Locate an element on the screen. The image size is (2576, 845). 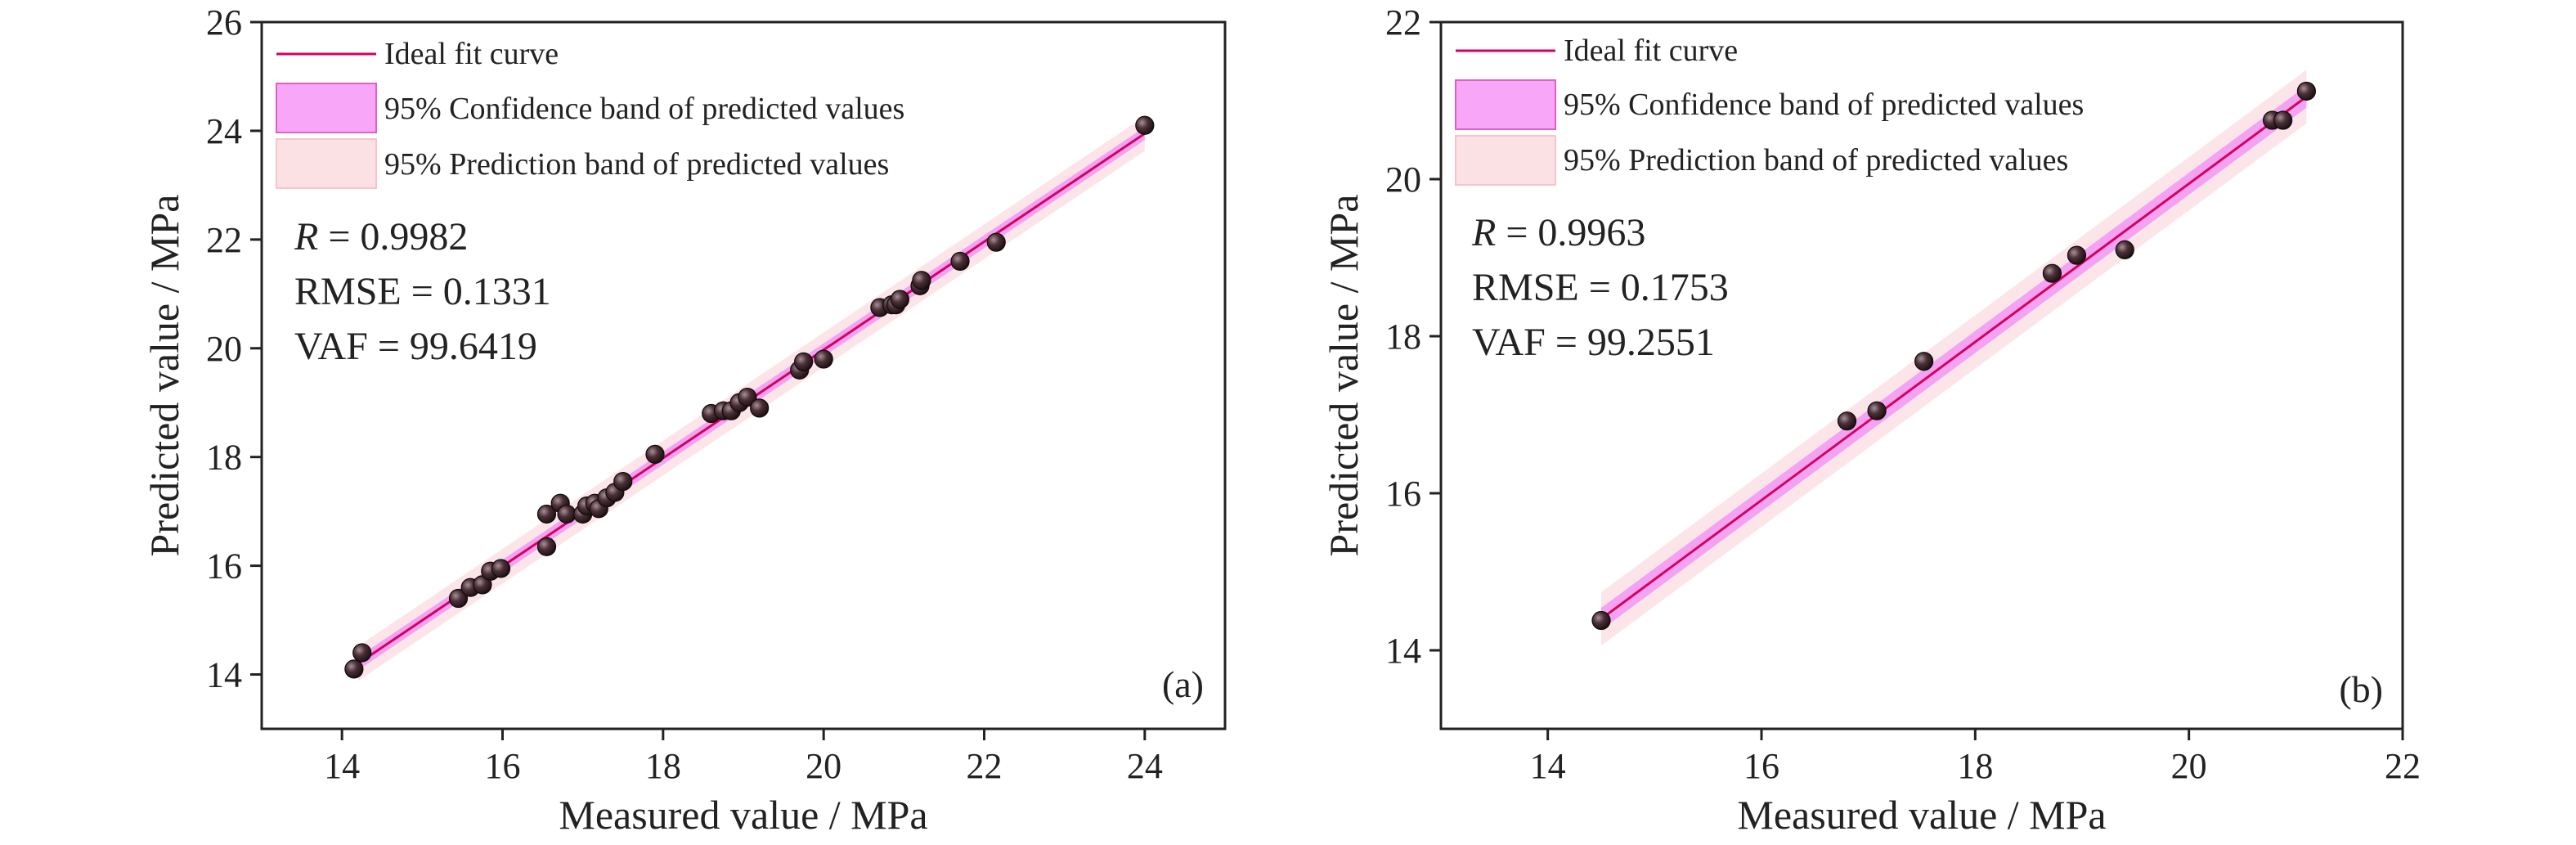
stat-vaf: VAF = 99.2551 is located at coordinates (1593, 342).